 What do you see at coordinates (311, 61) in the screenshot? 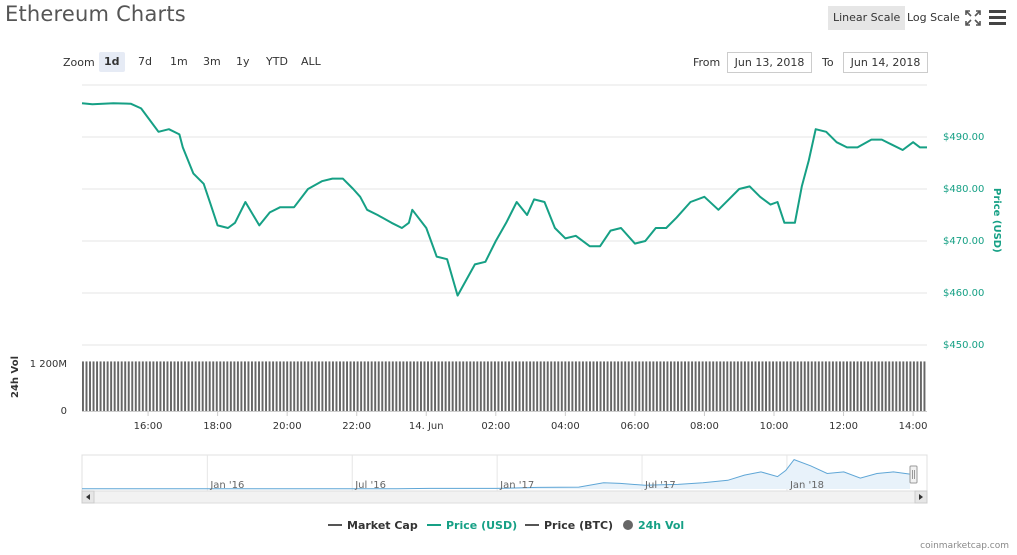
I see `zoom-all-button: ALL` at bounding box center [311, 61].